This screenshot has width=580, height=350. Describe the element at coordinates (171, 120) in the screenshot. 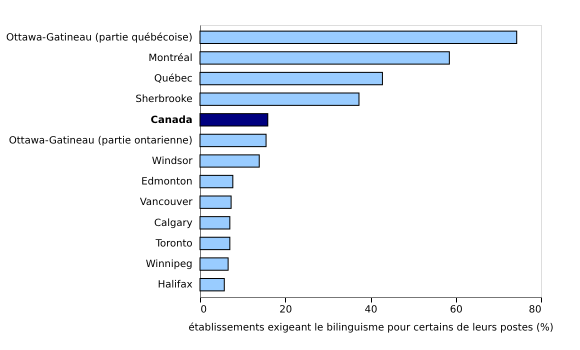

I see `y-tick-label: Canada` at that location.